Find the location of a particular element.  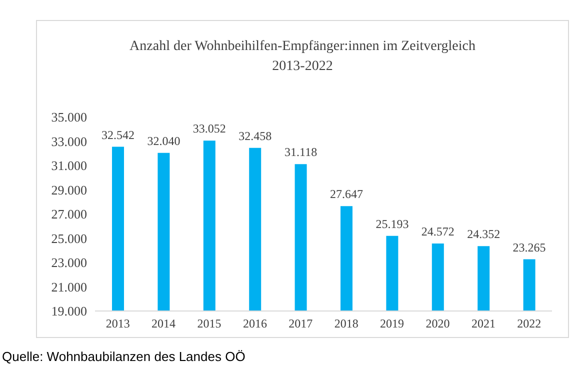

data-label: 25.193 is located at coordinates (392, 223).